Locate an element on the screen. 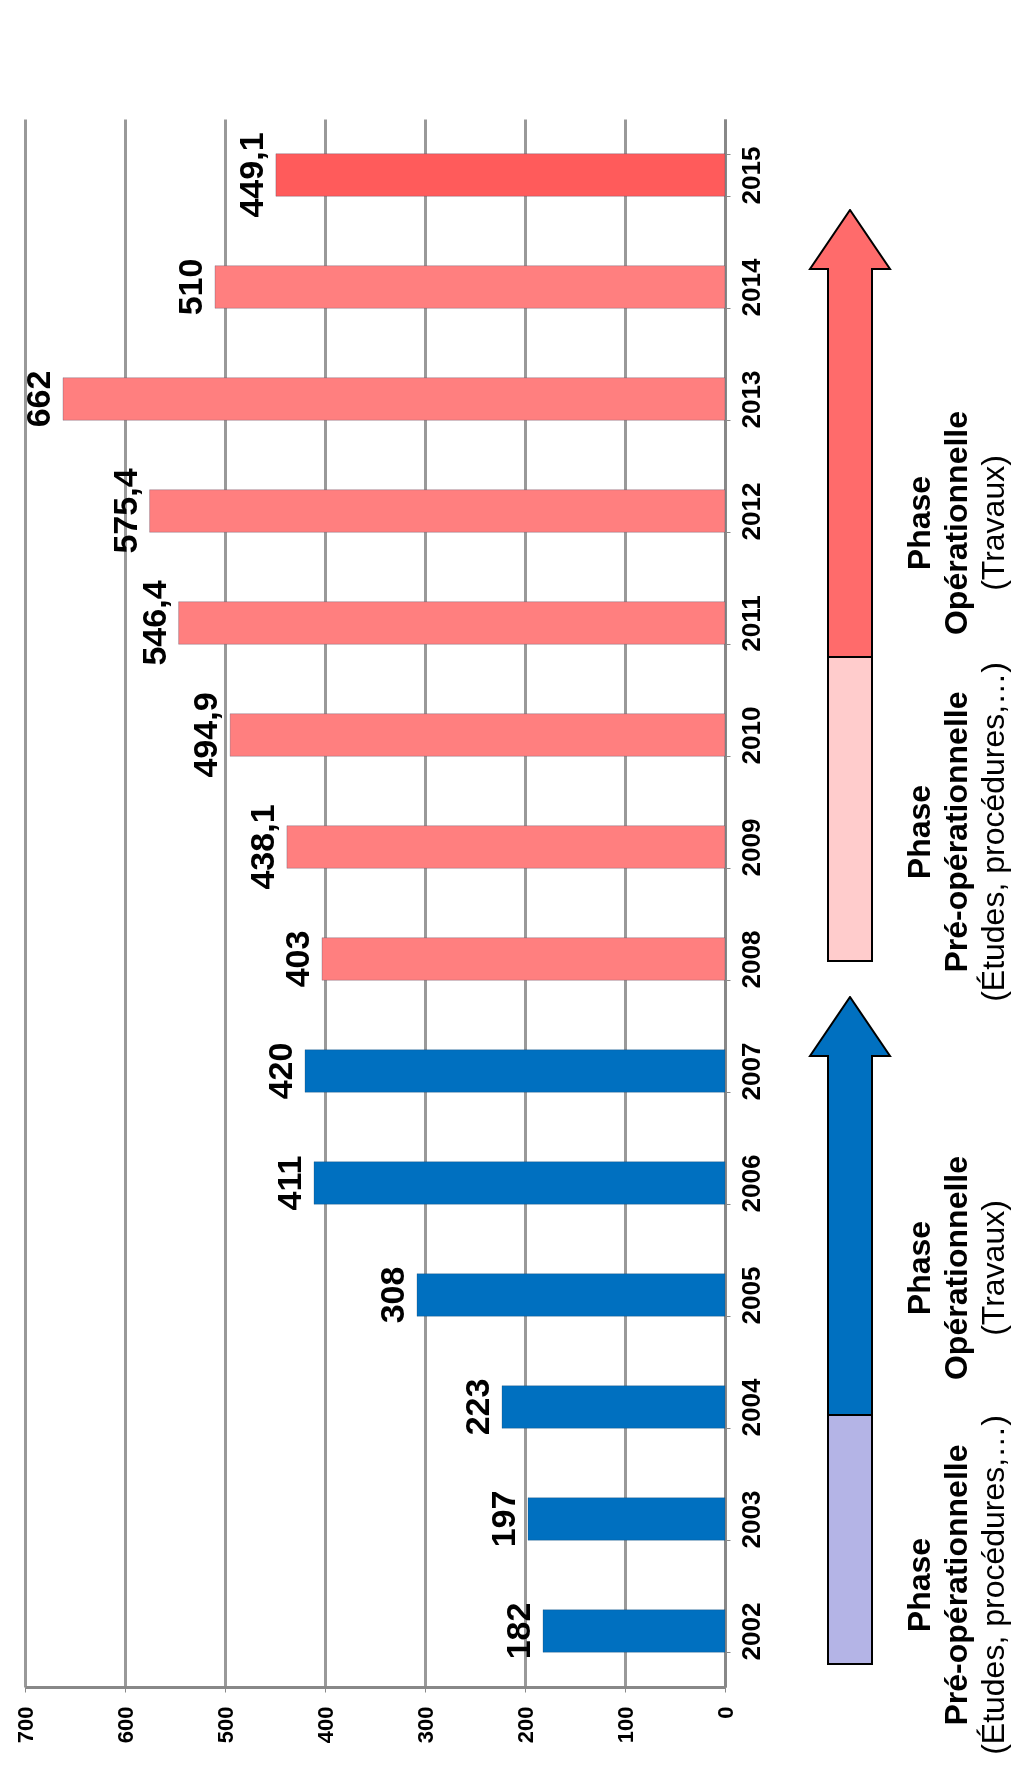  data-label: 197 is located at coordinates (503, 1519).